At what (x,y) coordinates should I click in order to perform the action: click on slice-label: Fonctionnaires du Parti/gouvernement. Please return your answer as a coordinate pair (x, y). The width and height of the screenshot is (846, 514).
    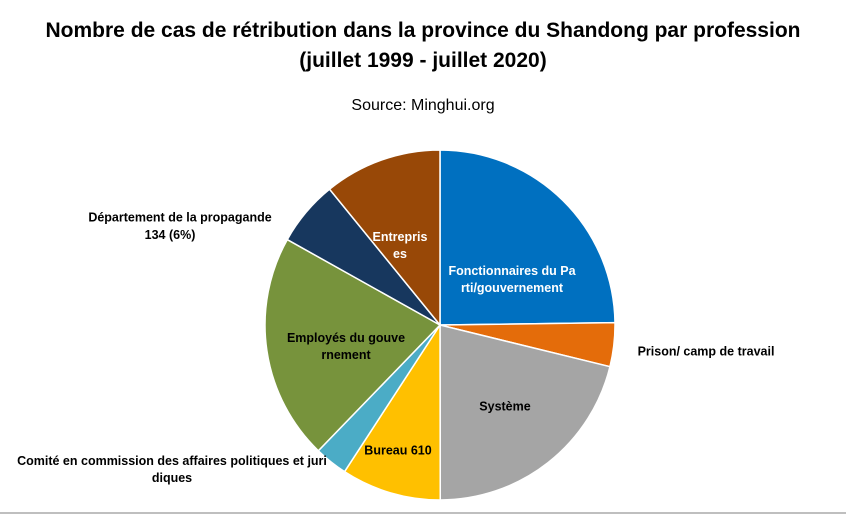
    Looking at the image, I should click on (512, 279).